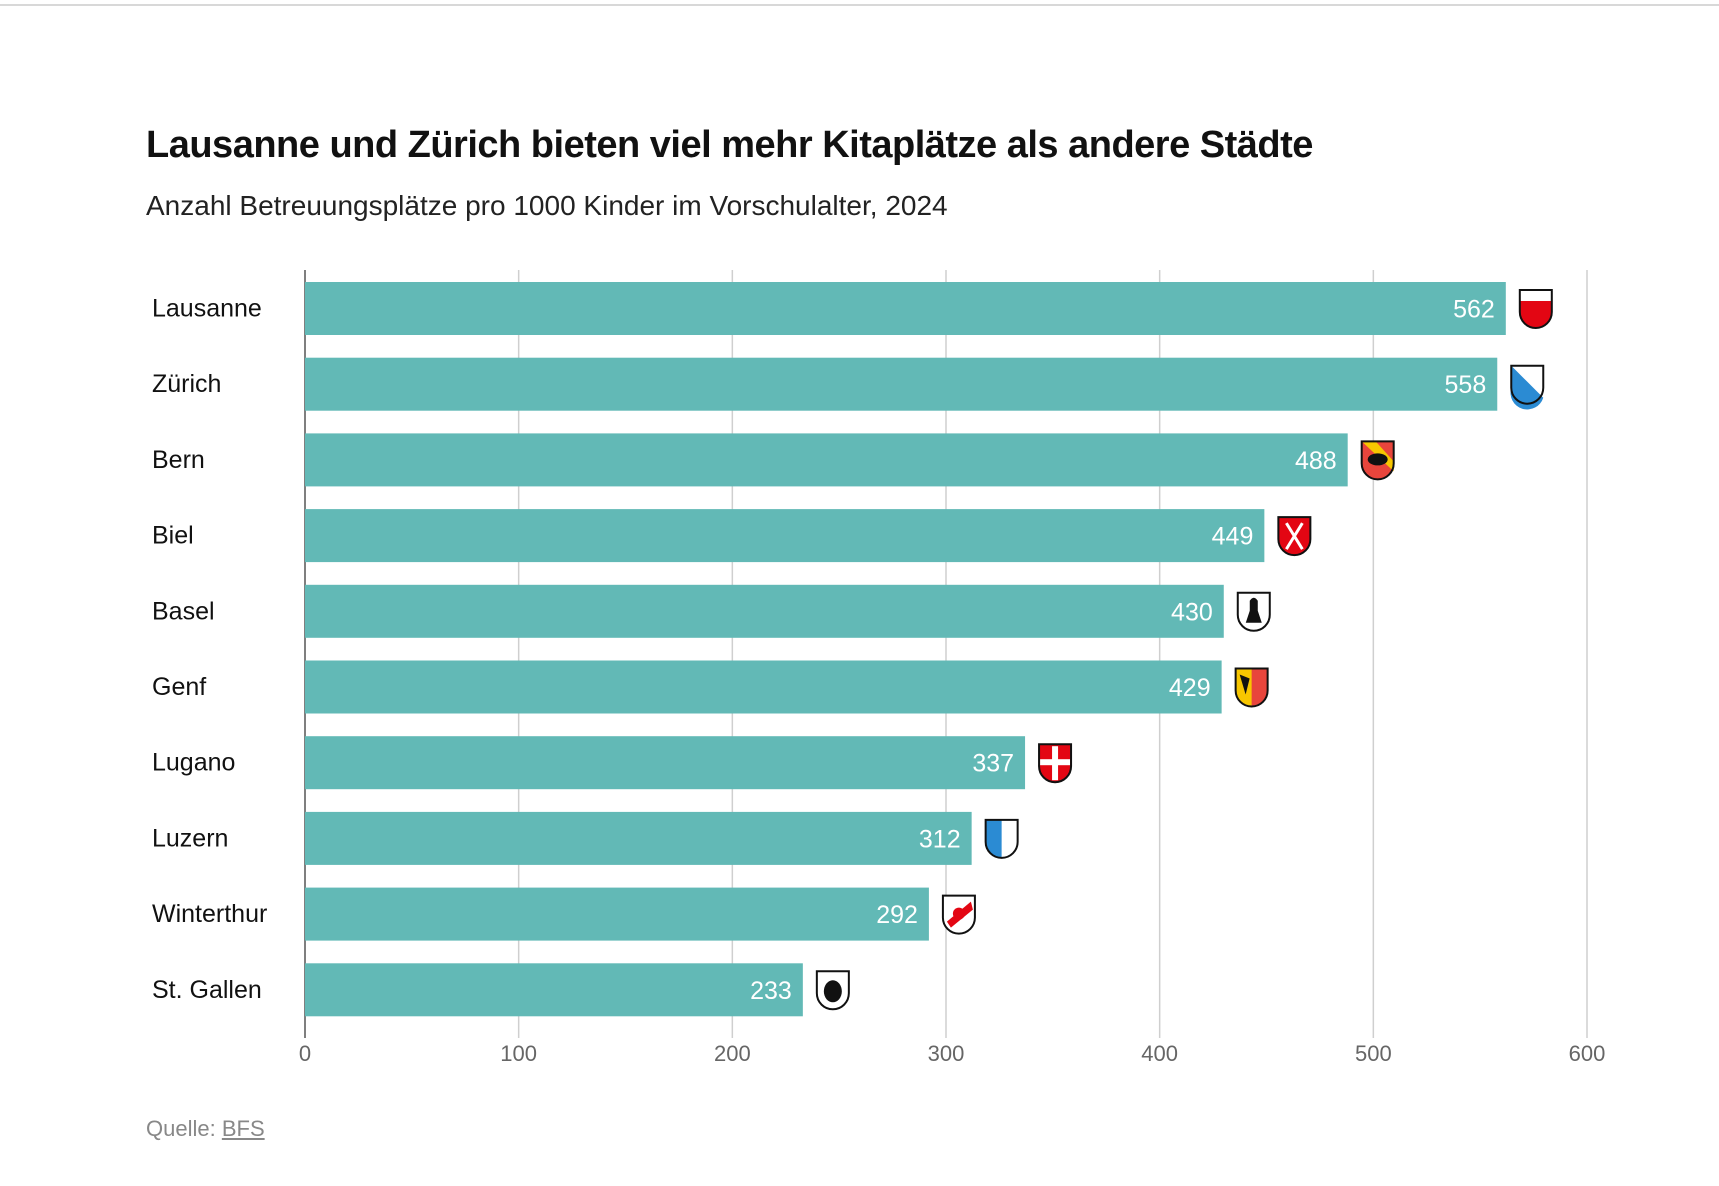 The height and width of the screenshot is (1186, 1719). What do you see at coordinates (518, 1053) in the screenshot?
I see `x-tick-label: 100` at bounding box center [518, 1053].